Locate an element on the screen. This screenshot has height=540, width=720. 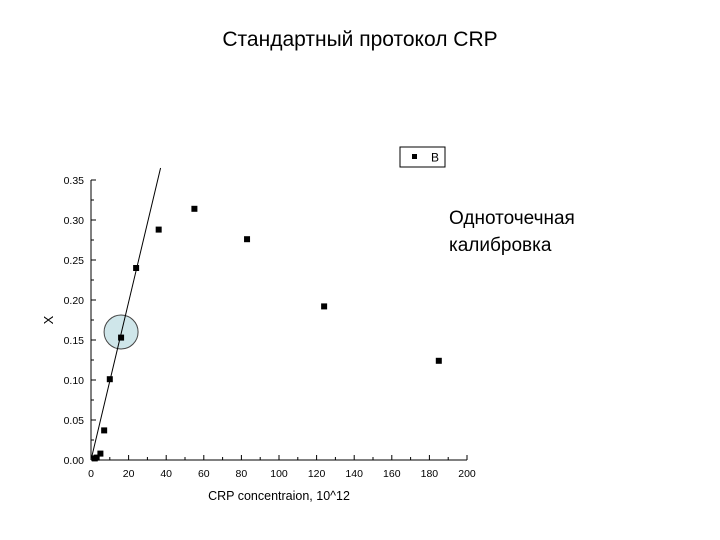
y-tick-label: 0.15 is located at coordinates (74, 341).